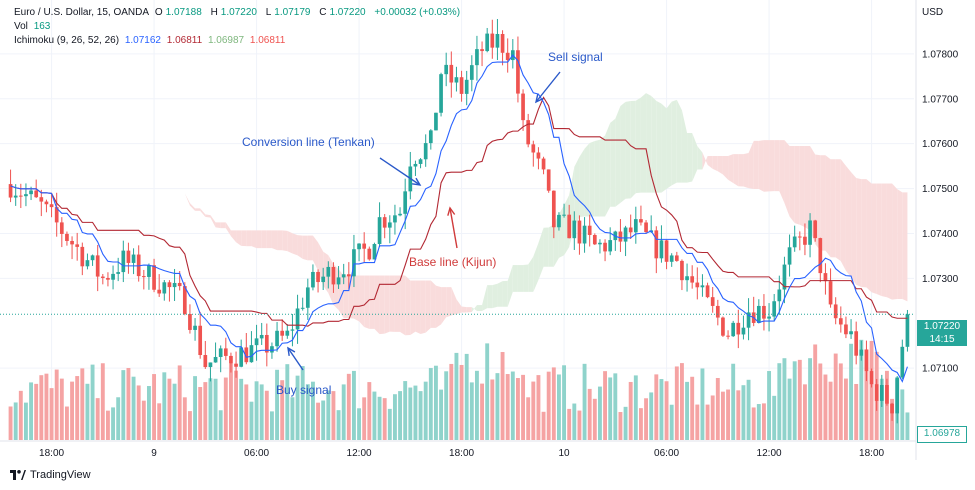  Describe the element at coordinates (940, 234) in the screenshot. I see `y-tick-label: 1.07400` at that location.